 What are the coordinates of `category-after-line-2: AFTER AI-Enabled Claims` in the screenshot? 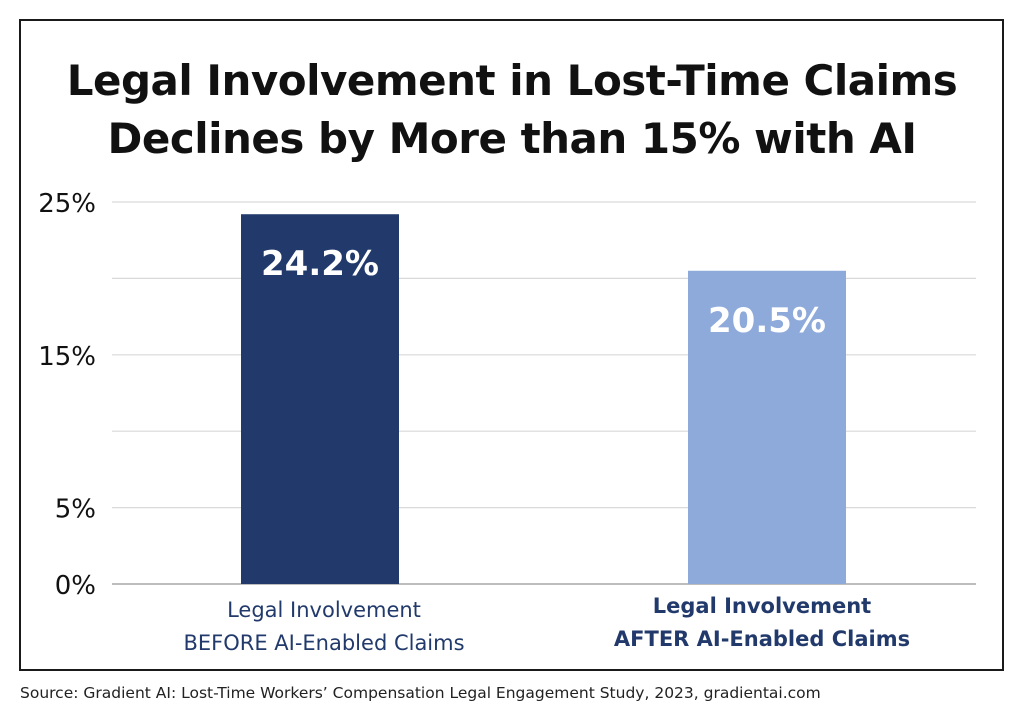 It's located at (762, 639).